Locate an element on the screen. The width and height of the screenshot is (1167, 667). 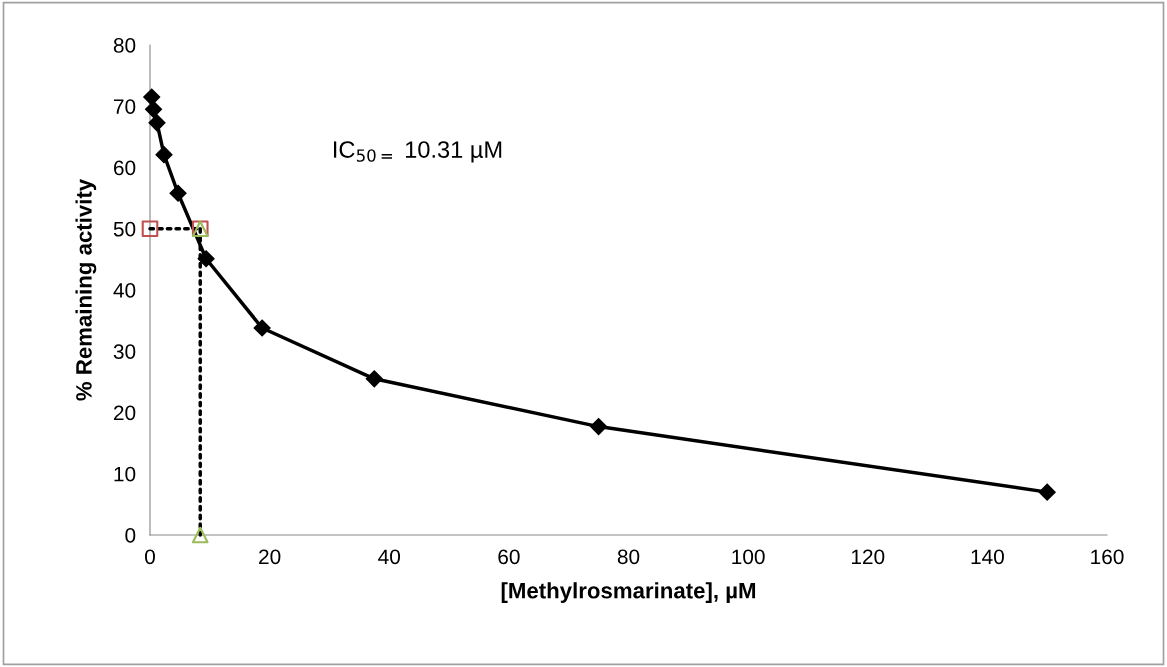
x-tick-label: 0 is located at coordinates (150, 557).